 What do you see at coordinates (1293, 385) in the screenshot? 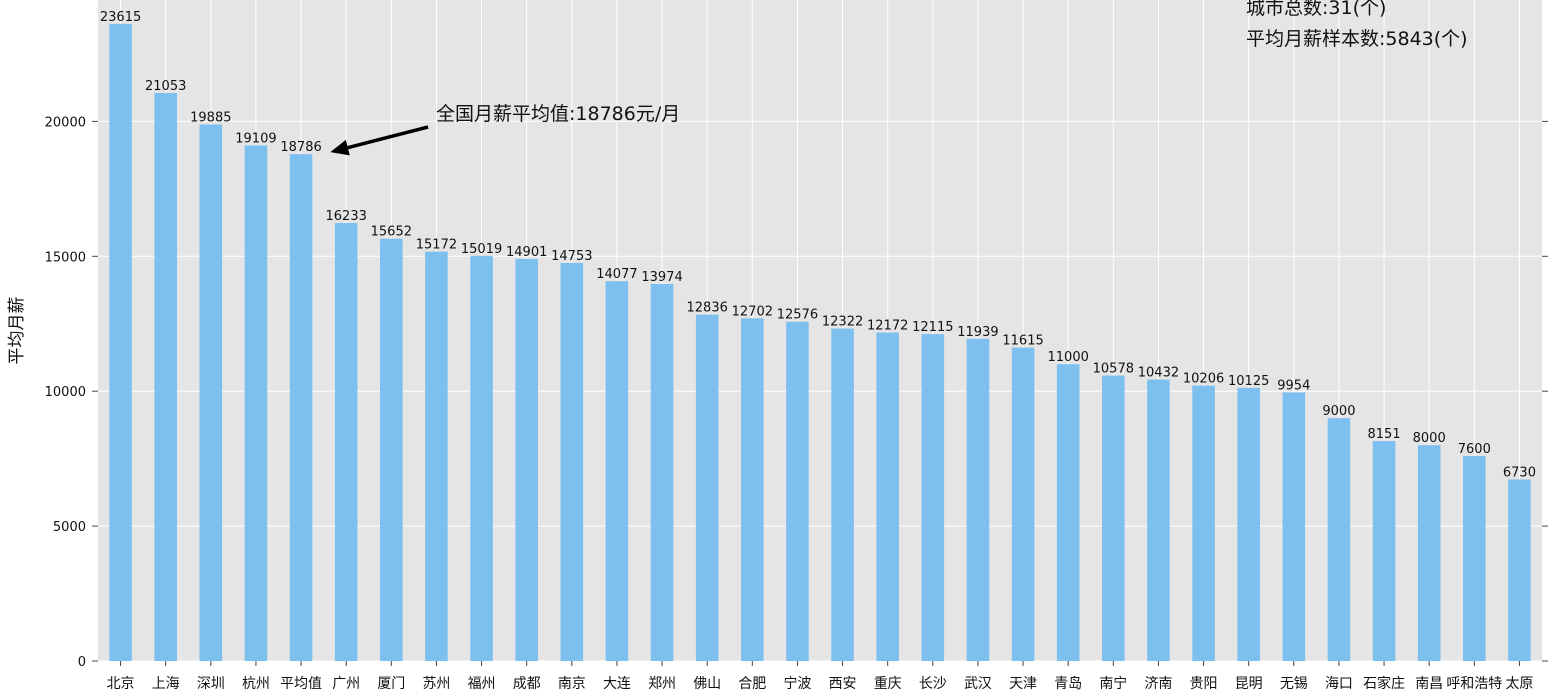
I see `data-label: 9954` at bounding box center [1293, 385].